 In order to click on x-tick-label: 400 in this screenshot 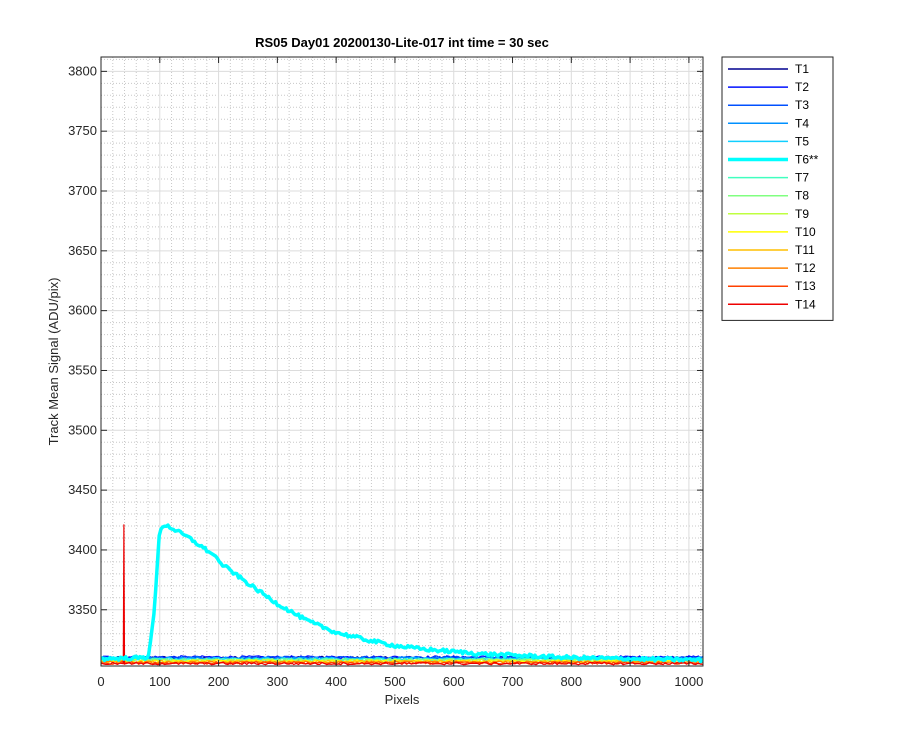, I will do `click(336, 681)`.